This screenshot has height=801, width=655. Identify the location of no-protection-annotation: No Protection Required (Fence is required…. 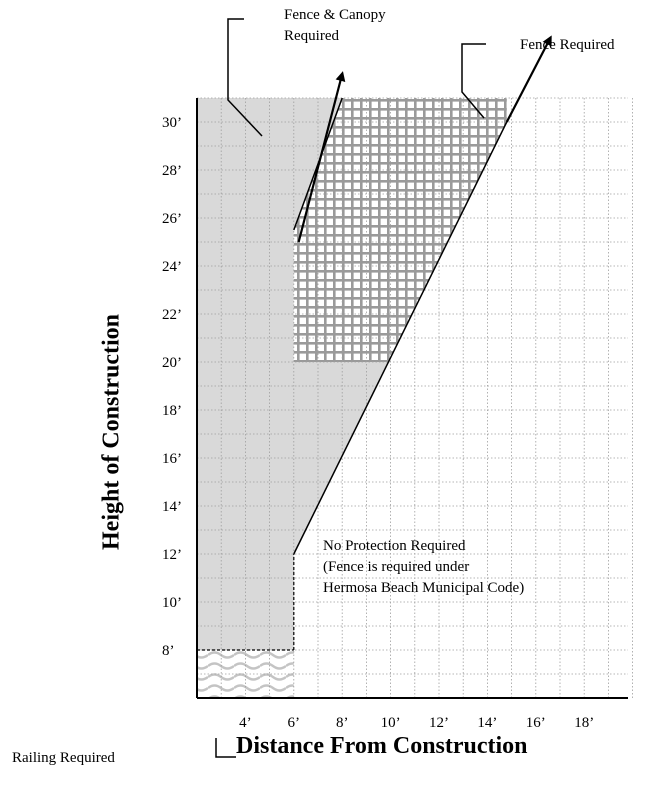
(423, 567).